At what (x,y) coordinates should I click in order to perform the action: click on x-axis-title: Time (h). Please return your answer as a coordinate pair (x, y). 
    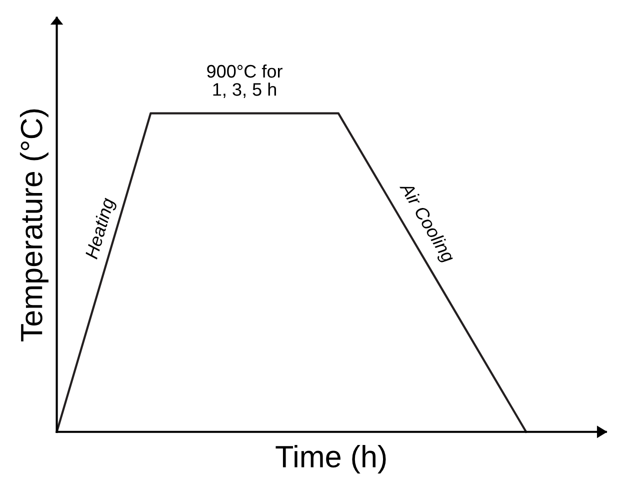
    Looking at the image, I should click on (331, 459).